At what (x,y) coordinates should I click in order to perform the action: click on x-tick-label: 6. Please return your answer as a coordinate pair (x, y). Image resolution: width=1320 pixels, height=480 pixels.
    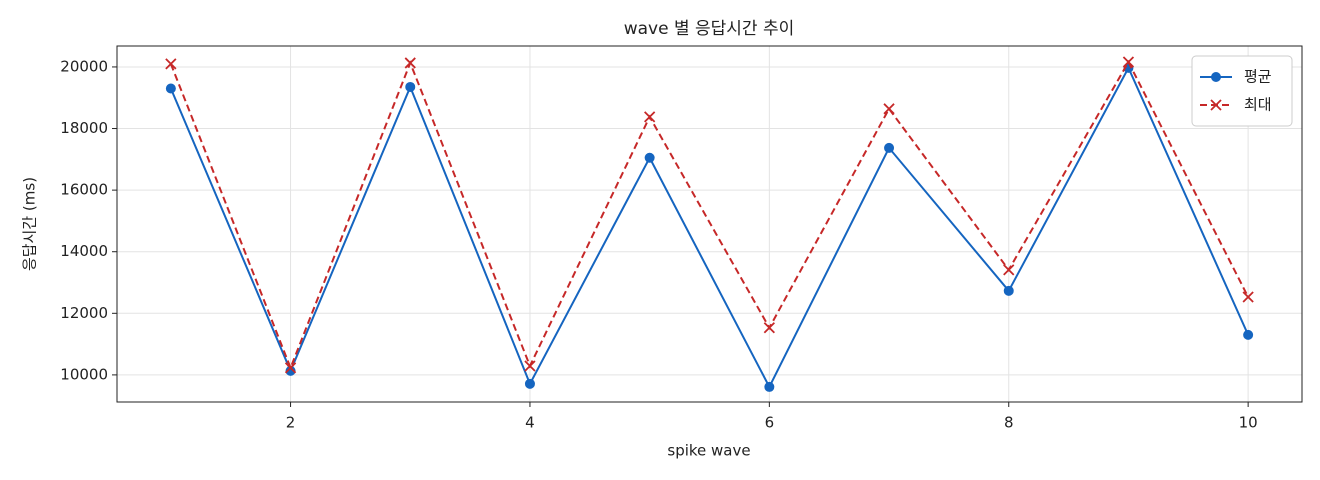
    Looking at the image, I should click on (770, 423).